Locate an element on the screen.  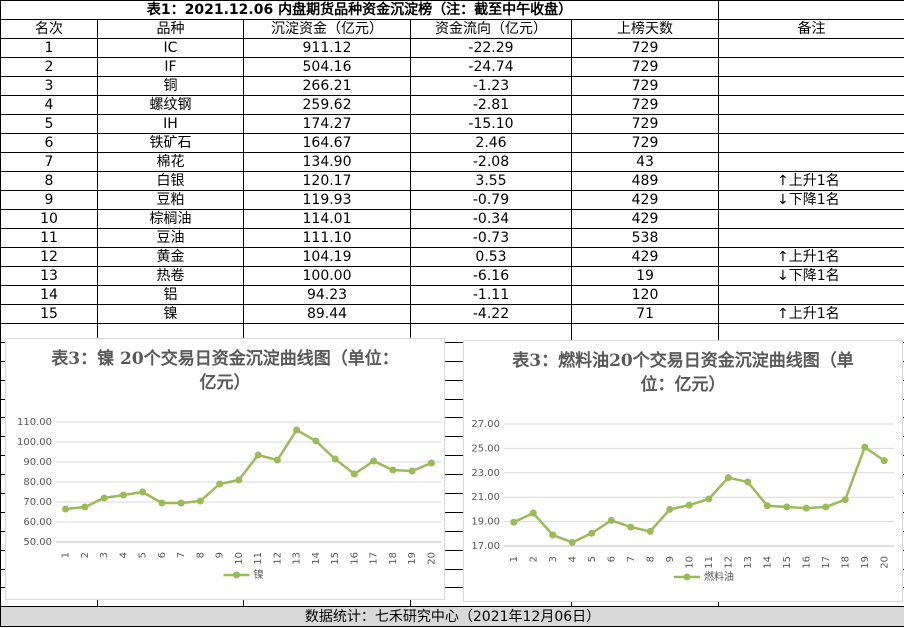
table-cell: -2.81 is located at coordinates (491, 105).